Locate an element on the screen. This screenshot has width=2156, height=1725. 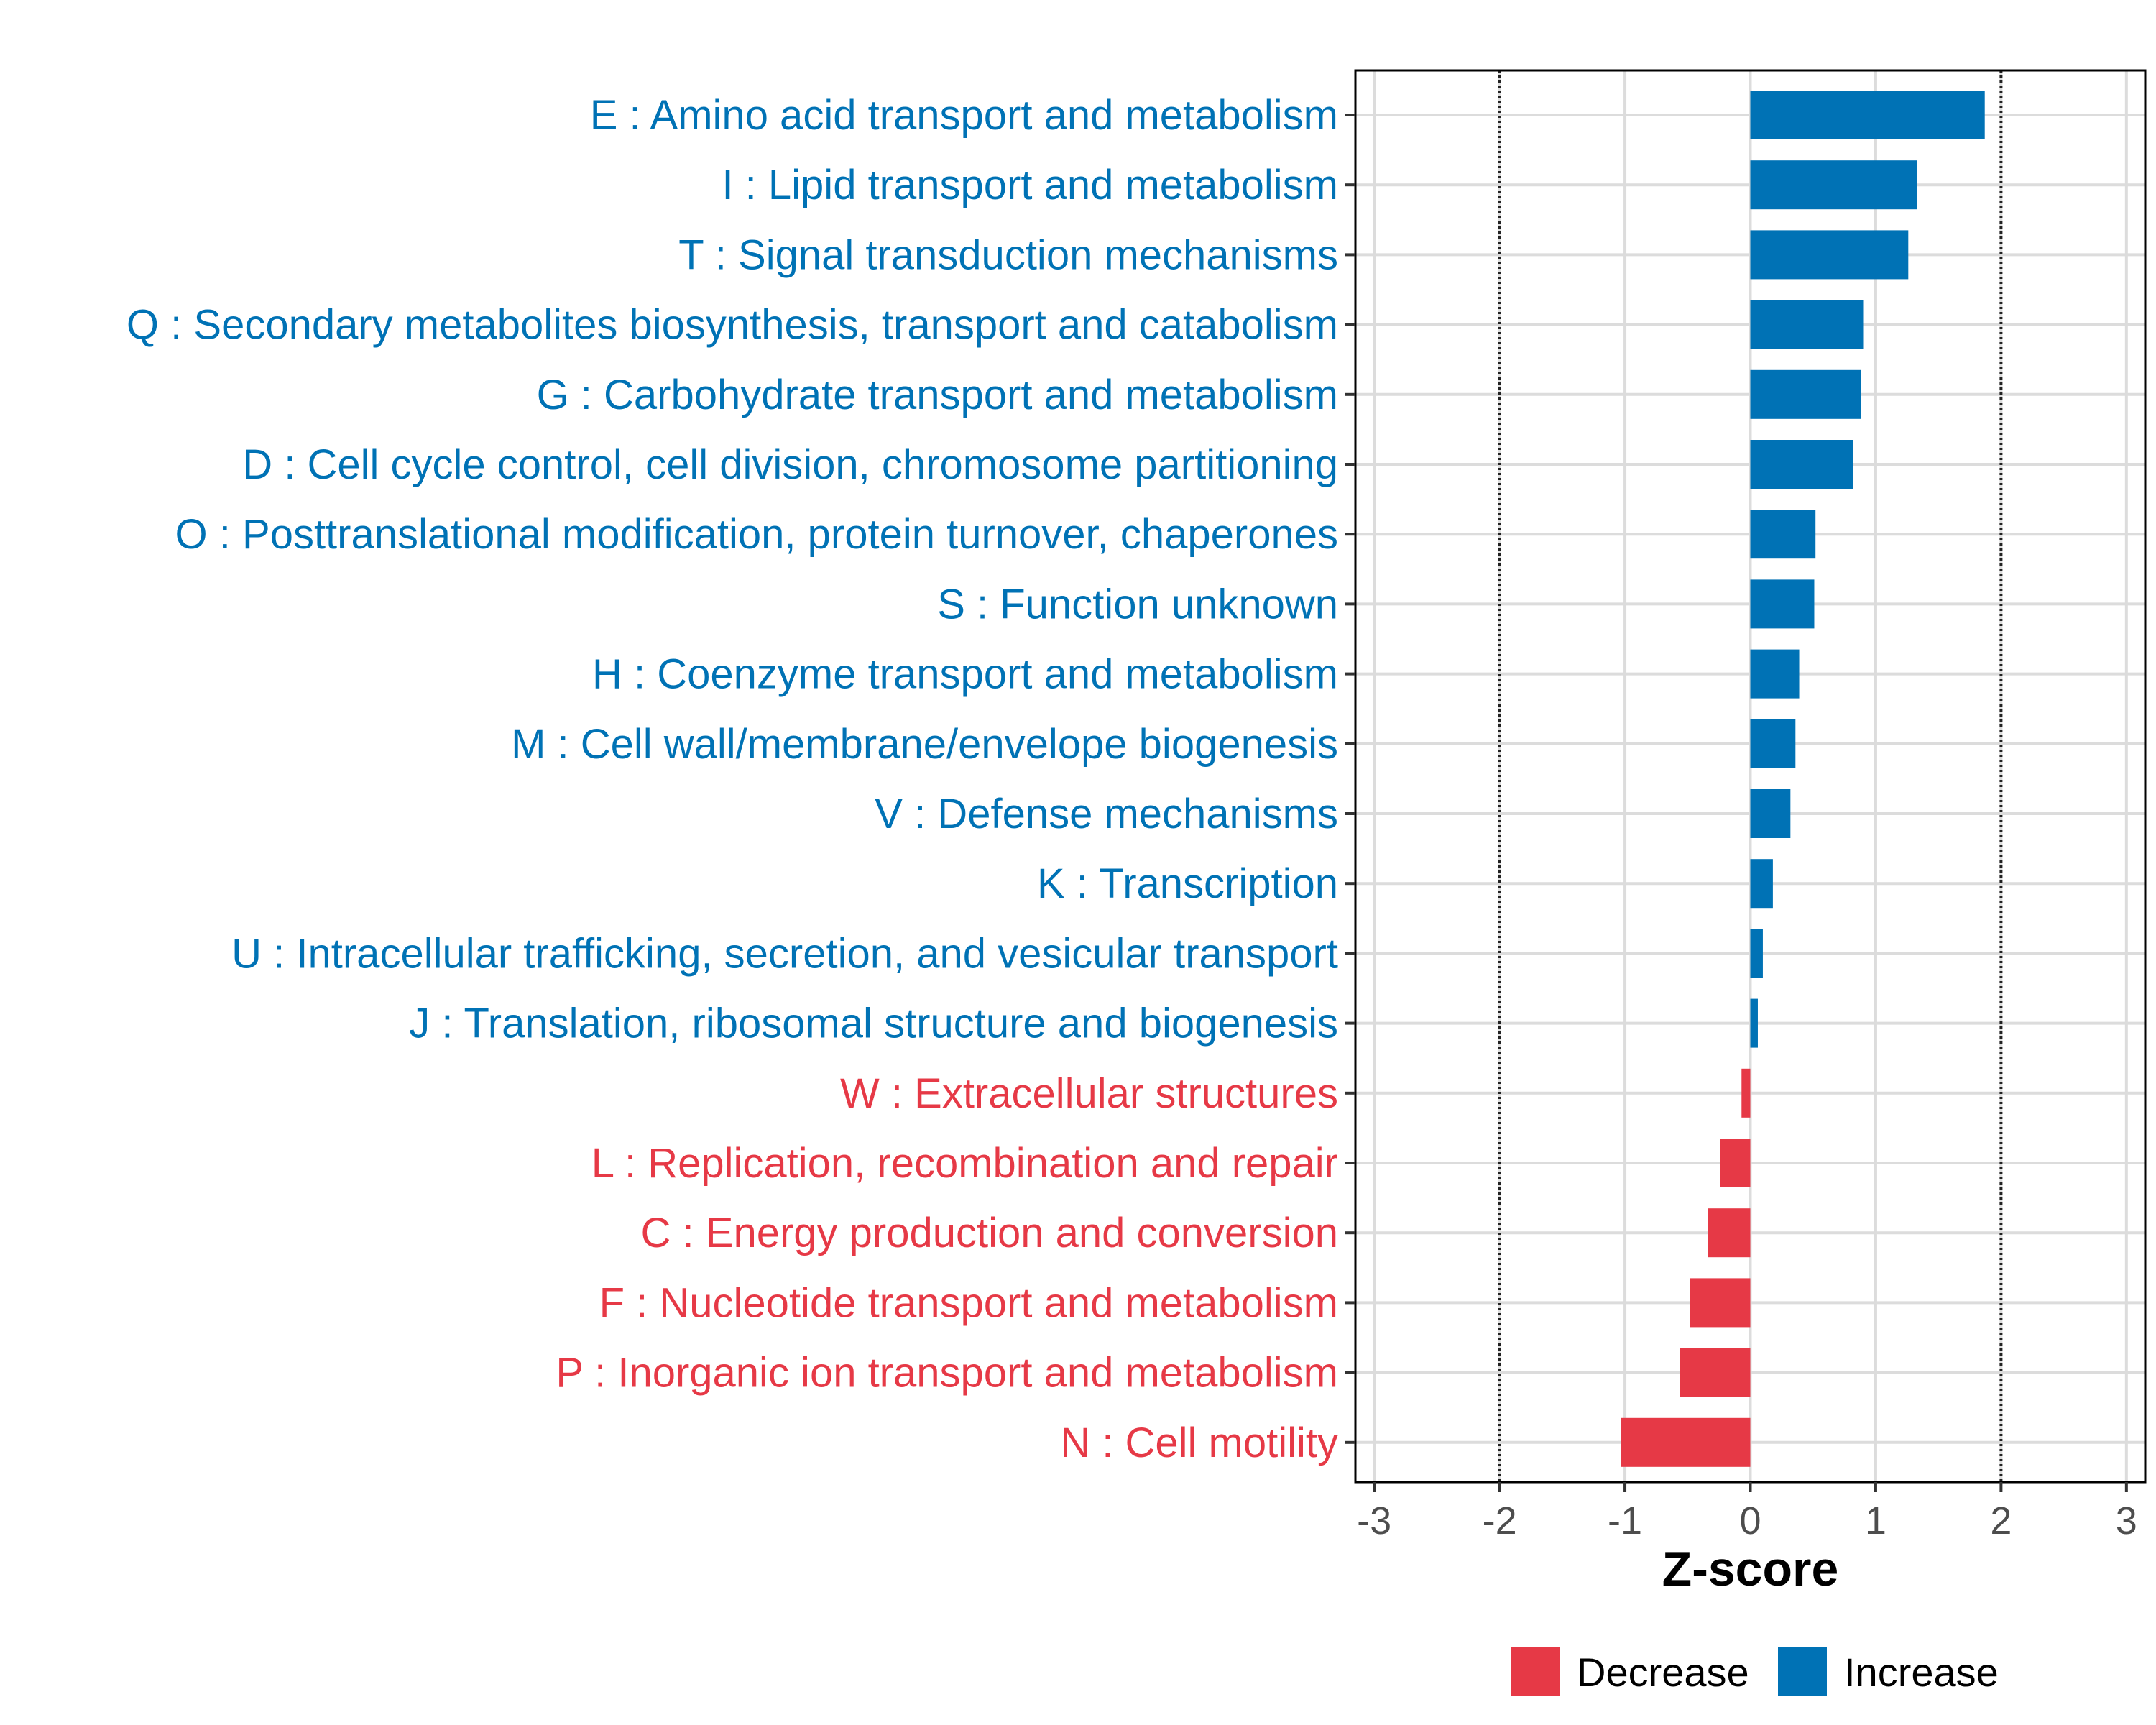
x-tick-label: 1 is located at coordinates (1876, 1520).